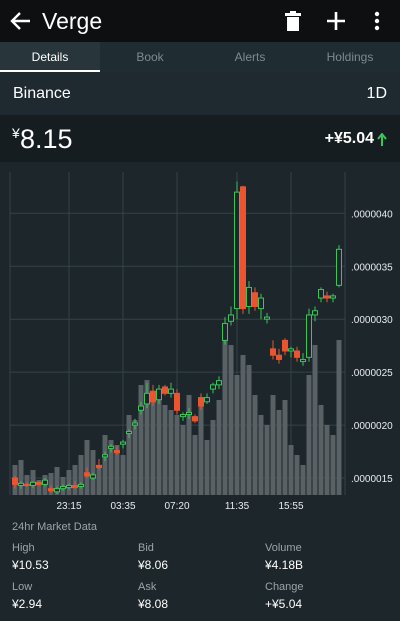 This screenshot has height=621, width=400. Describe the element at coordinates (284, 587) in the screenshot. I see `stat-label: Change` at that location.